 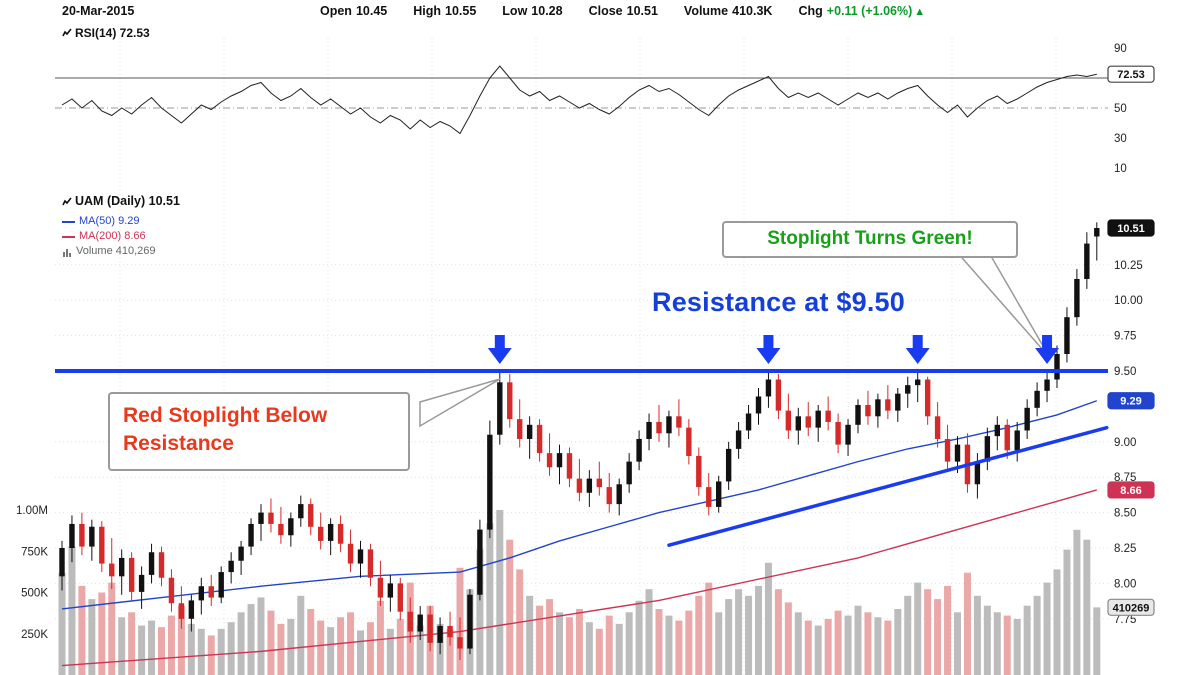 I want to click on resistance-annotation: Resistance at $9.50, so click(x=778, y=302).